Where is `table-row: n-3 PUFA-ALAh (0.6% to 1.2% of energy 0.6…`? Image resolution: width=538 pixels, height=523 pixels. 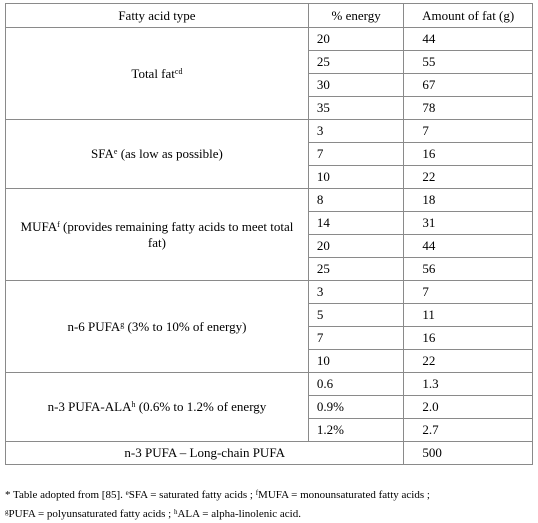
table-row: n-3 PUFA-ALAh (0.6% to 1.2% of energy 0.6… is located at coordinates (269, 407).